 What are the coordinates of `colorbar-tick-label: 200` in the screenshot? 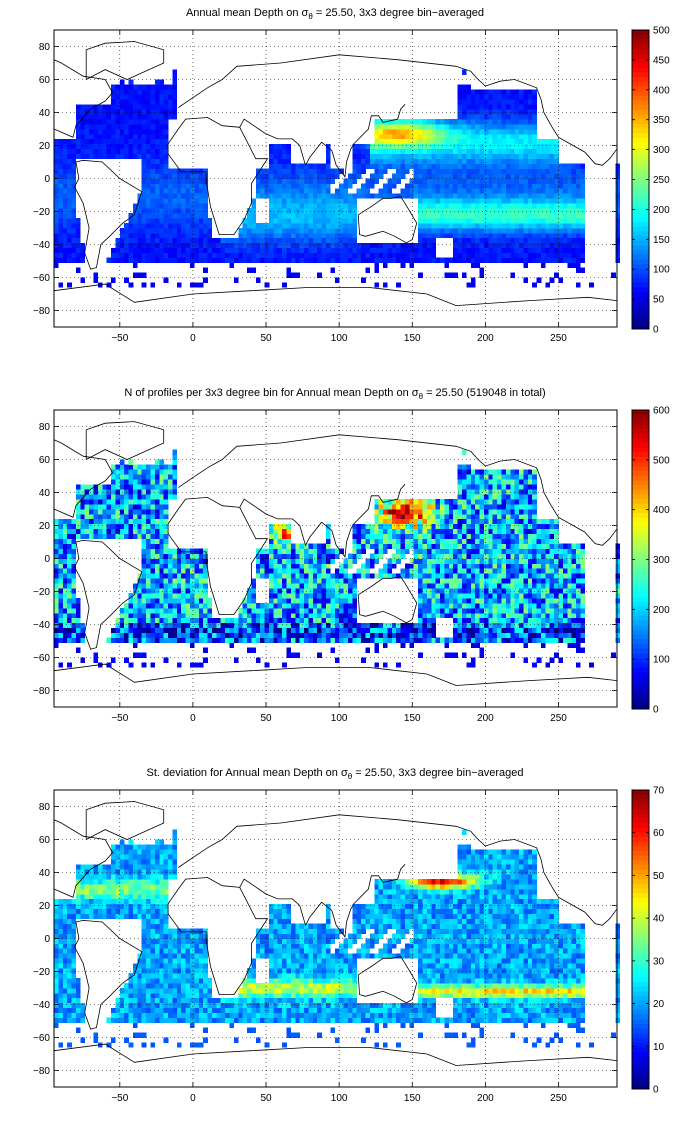 It's located at (661, 210).